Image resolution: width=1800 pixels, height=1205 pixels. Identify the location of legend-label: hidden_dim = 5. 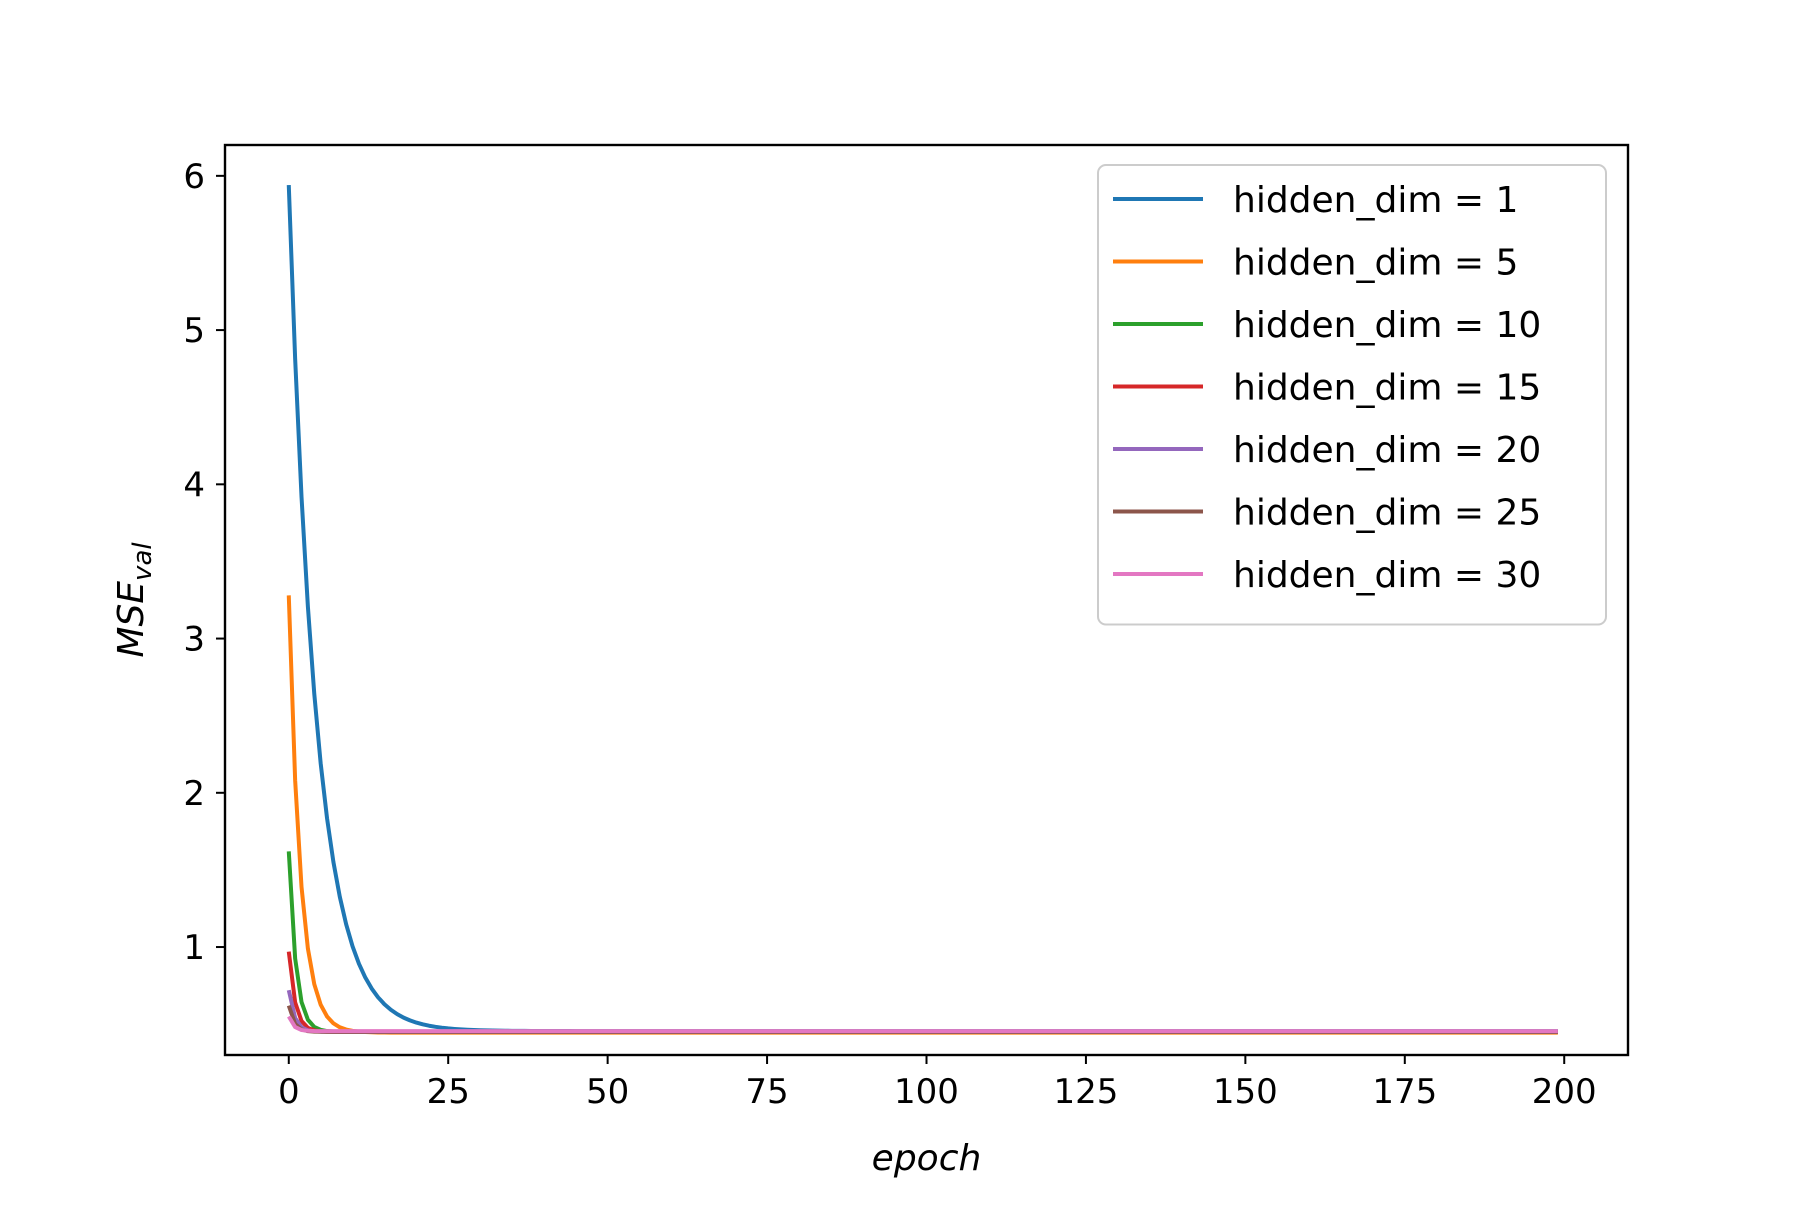
(1375, 263).